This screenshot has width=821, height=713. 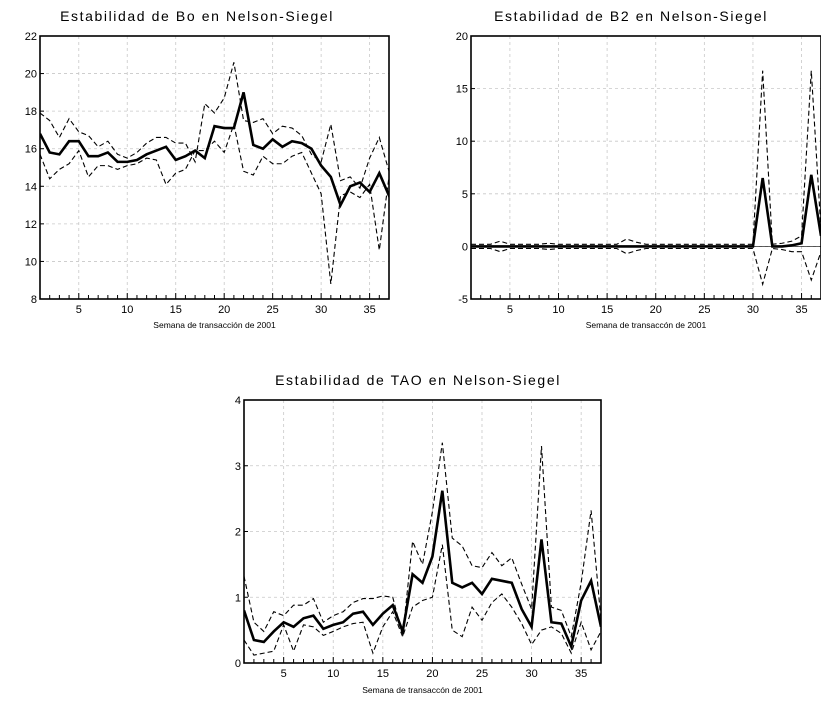 I want to click on y-tick-label: 18, so click(x=31, y=112).